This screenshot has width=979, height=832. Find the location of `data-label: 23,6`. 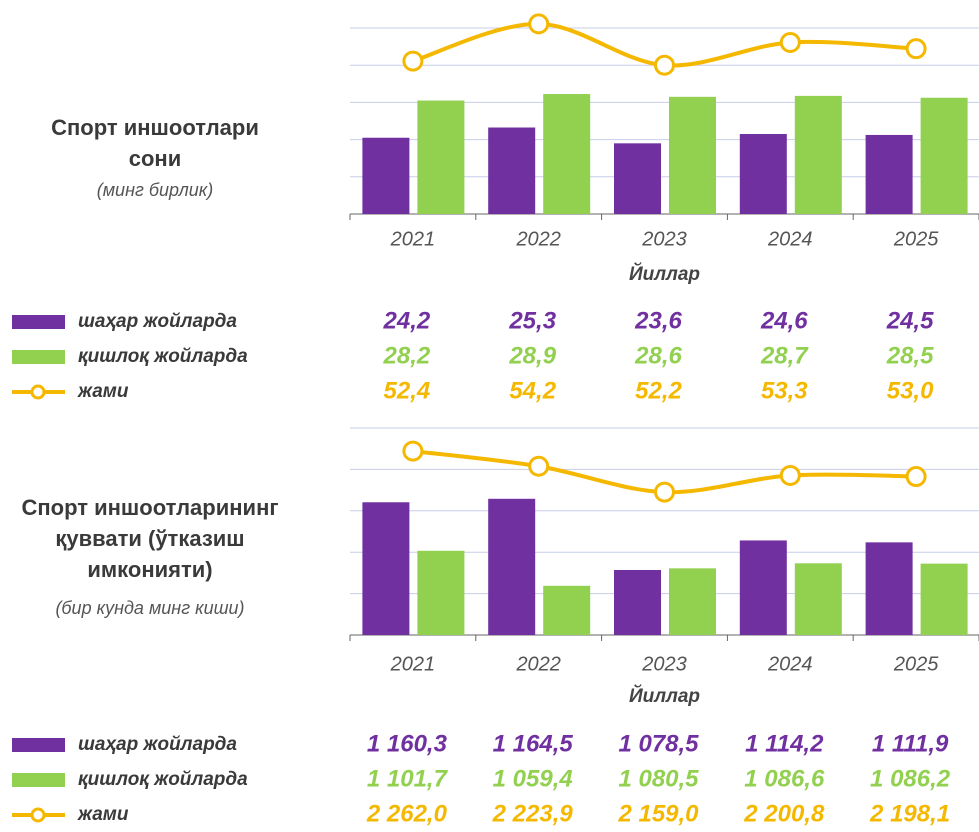

data-label: 23,6 is located at coordinates (658, 320).